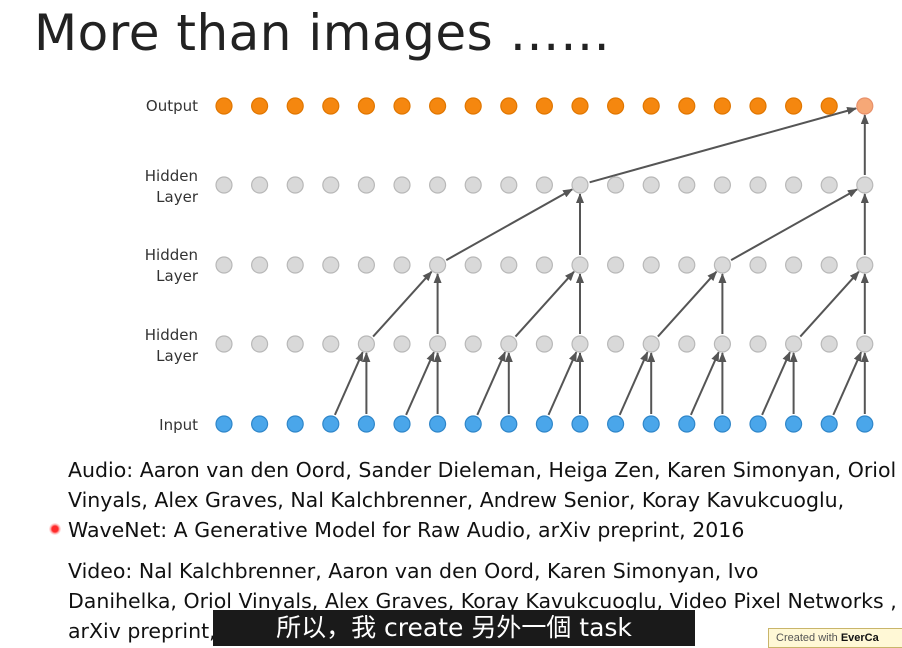 The width and height of the screenshot is (902, 648). Describe the element at coordinates (808, 638) in the screenshot. I see `watermark-prefix: Created with` at that location.